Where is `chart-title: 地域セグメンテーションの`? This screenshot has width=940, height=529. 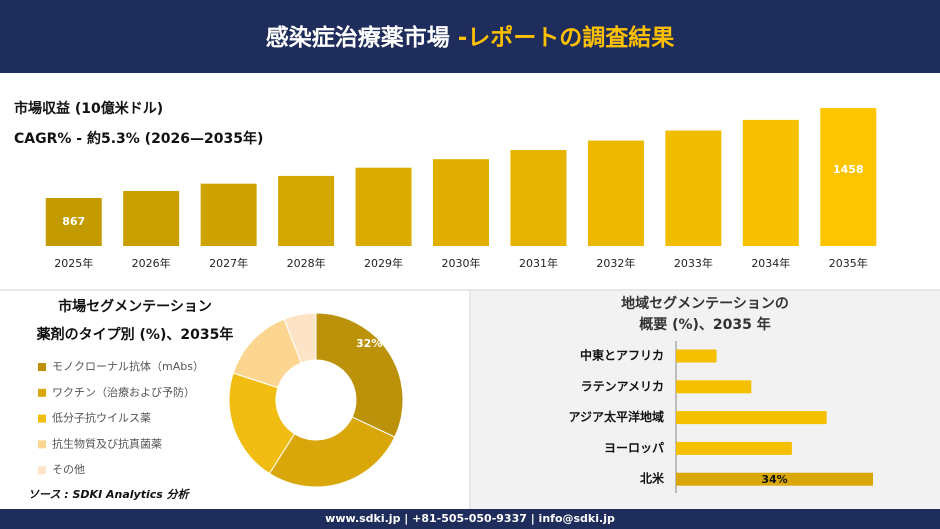
chart-title: 地域セグメンテーションの is located at coordinates (705, 303).